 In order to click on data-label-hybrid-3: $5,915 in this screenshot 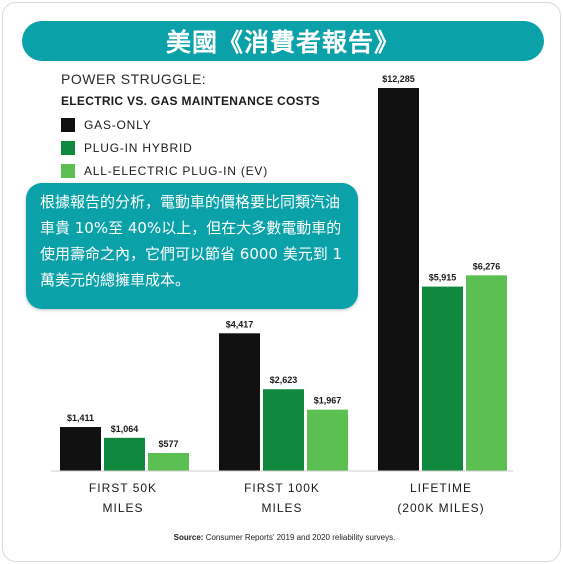, I will do `click(443, 278)`.